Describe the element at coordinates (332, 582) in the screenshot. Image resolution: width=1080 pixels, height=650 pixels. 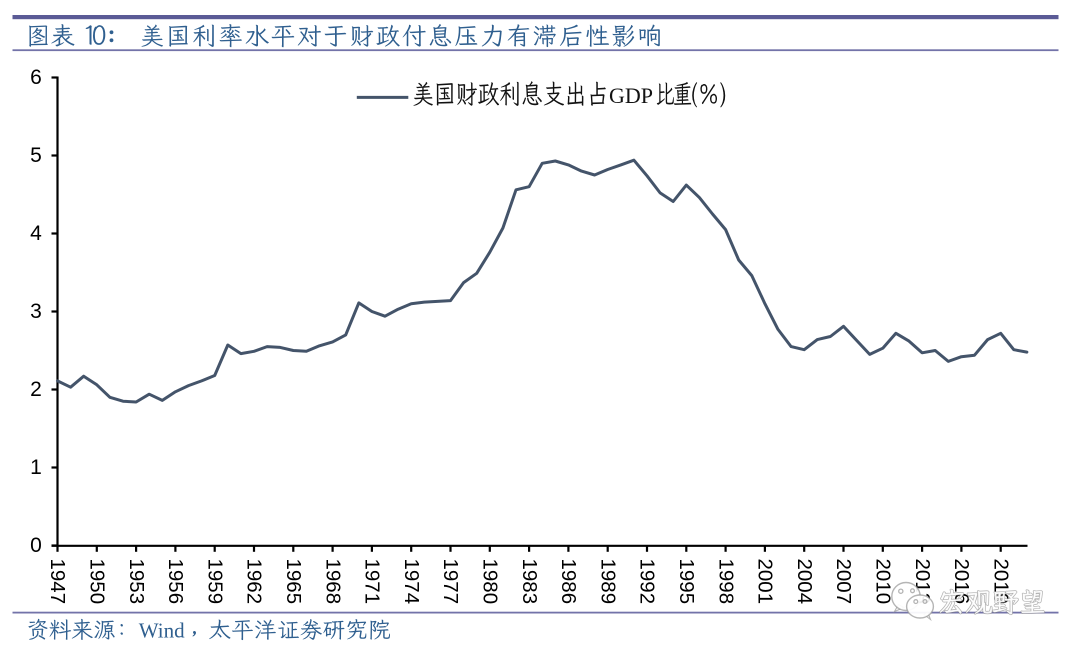
I see `svg-text: 1968` at that location.